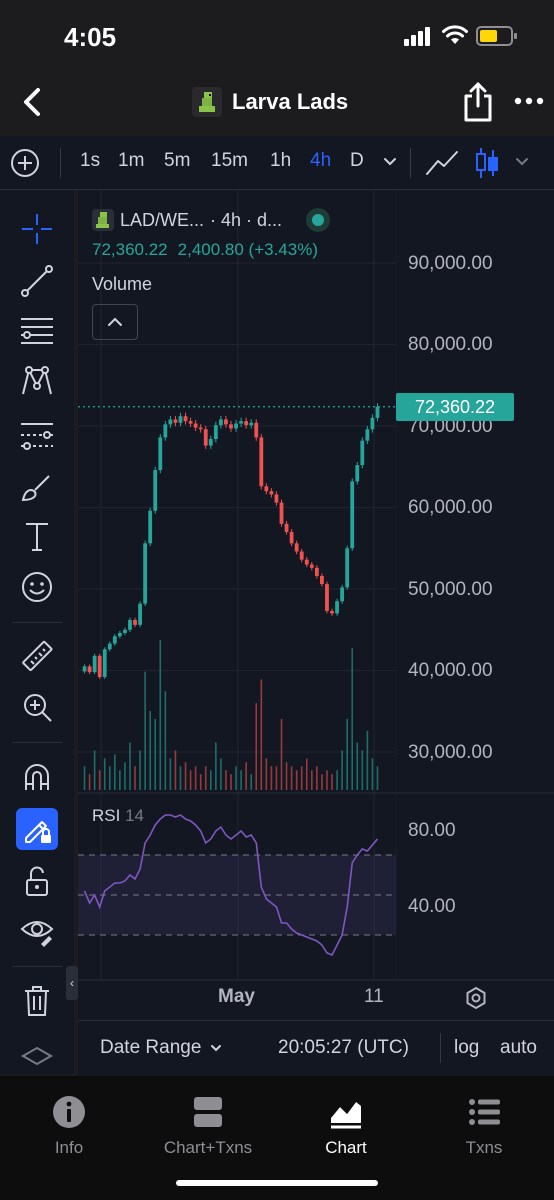 Image resolution: width=554 pixels, height=1200 pixels. Describe the element at coordinates (37, 931) in the screenshot. I see `hide-drawings-tool` at that location.